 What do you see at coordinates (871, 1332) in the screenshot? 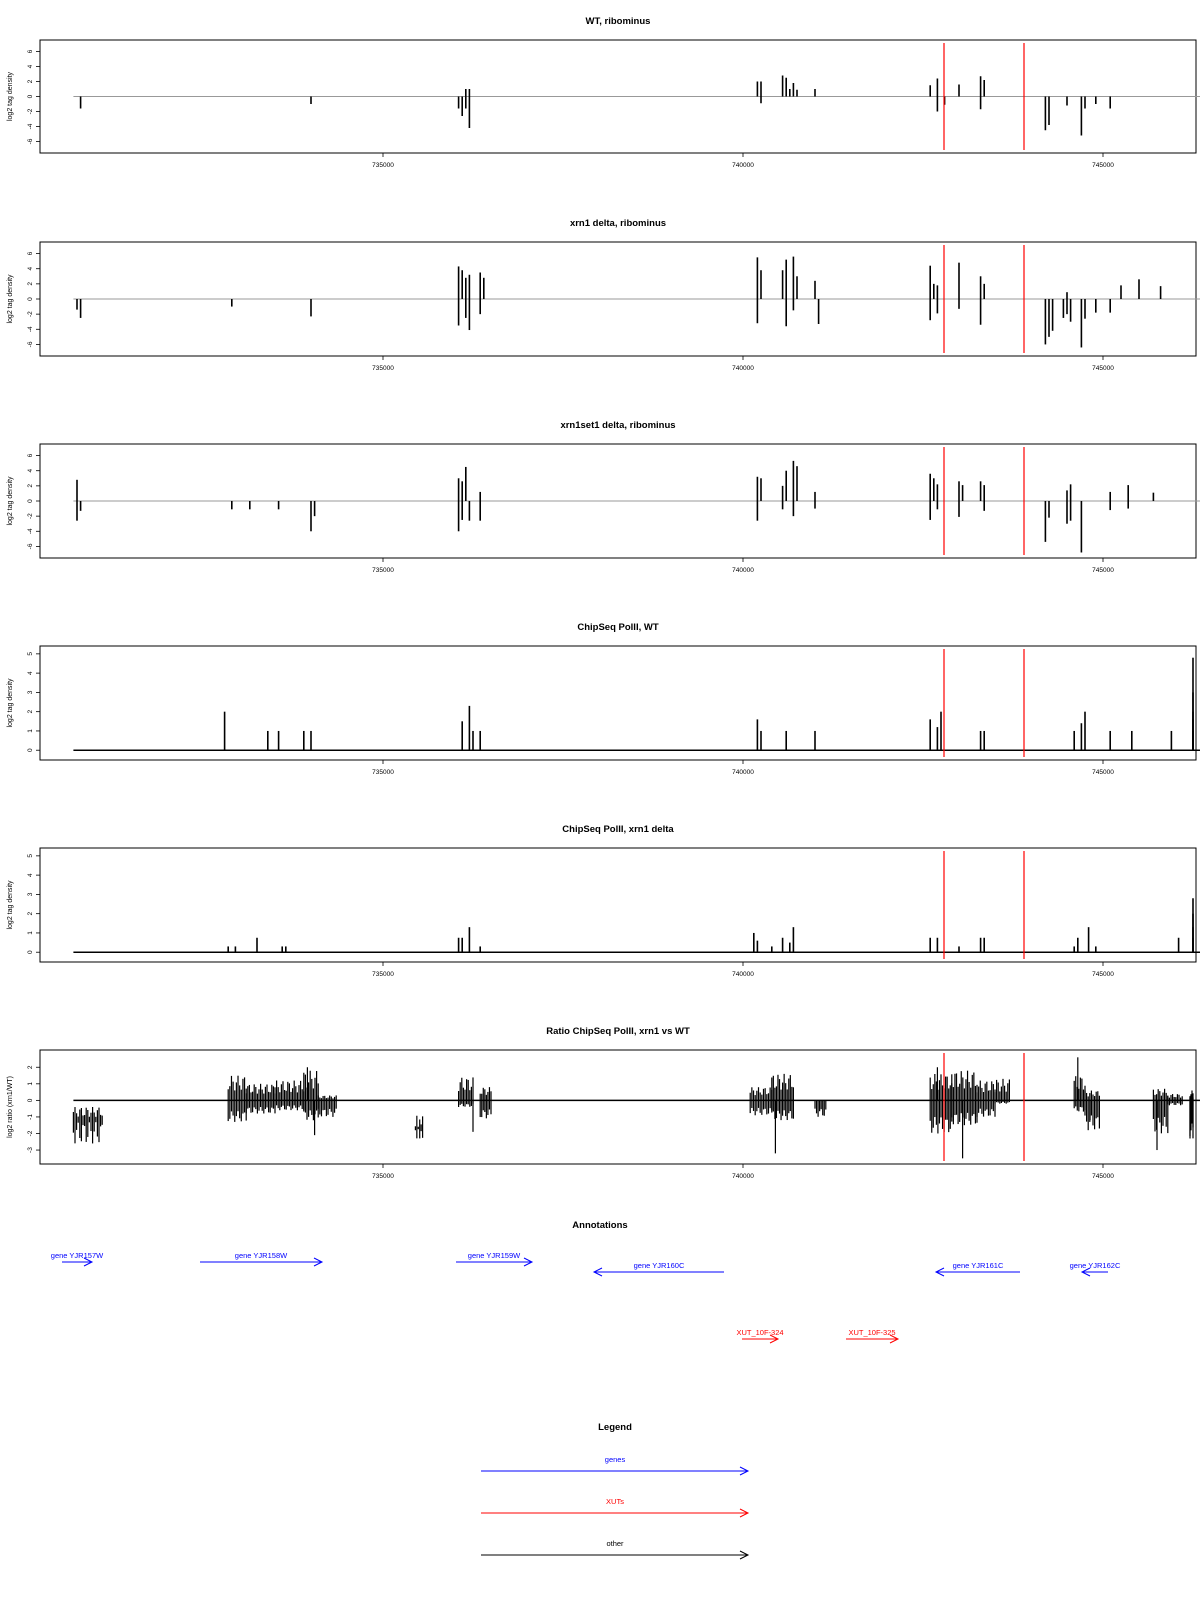
I see `xut-label: XUT_10F-325` at bounding box center [871, 1332].